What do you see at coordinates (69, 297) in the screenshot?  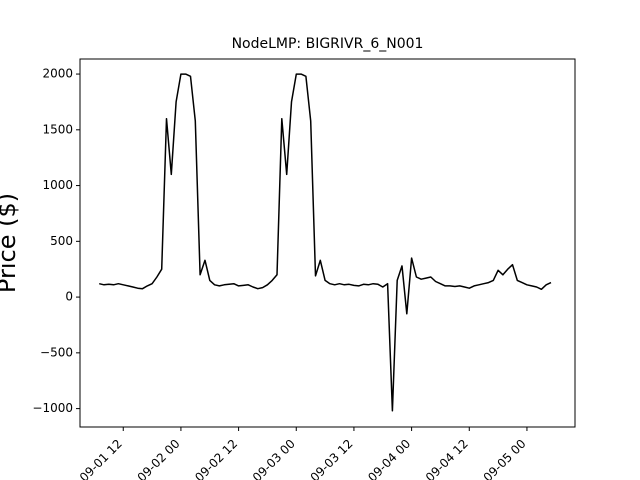 I see `y-tick-label: 0` at bounding box center [69, 297].